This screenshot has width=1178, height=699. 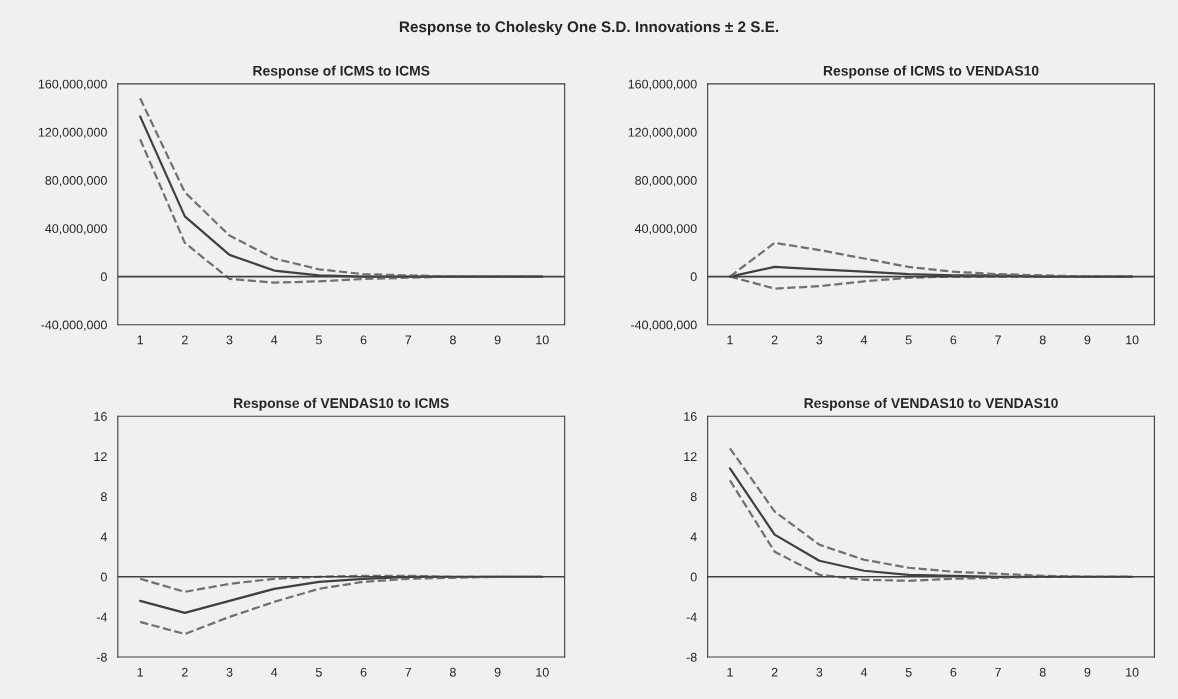 What do you see at coordinates (589, 28) in the screenshot?
I see `text: Response to Cholesky One S.D. Innovations ± 2 S.E.` at bounding box center [589, 28].